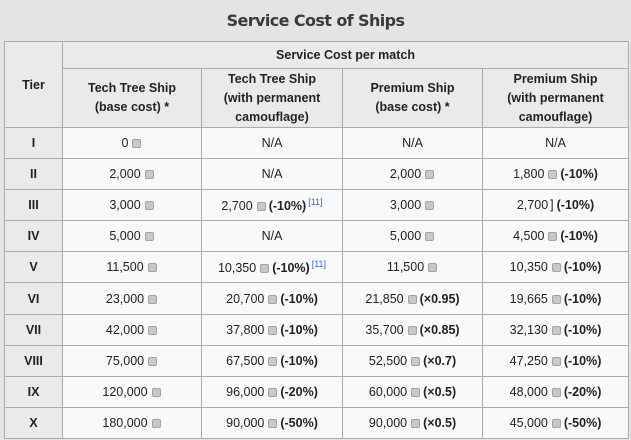 The height and width of the screenshot is (440, 631). I want to click on cost-value: 60,000, so click(388, 391).